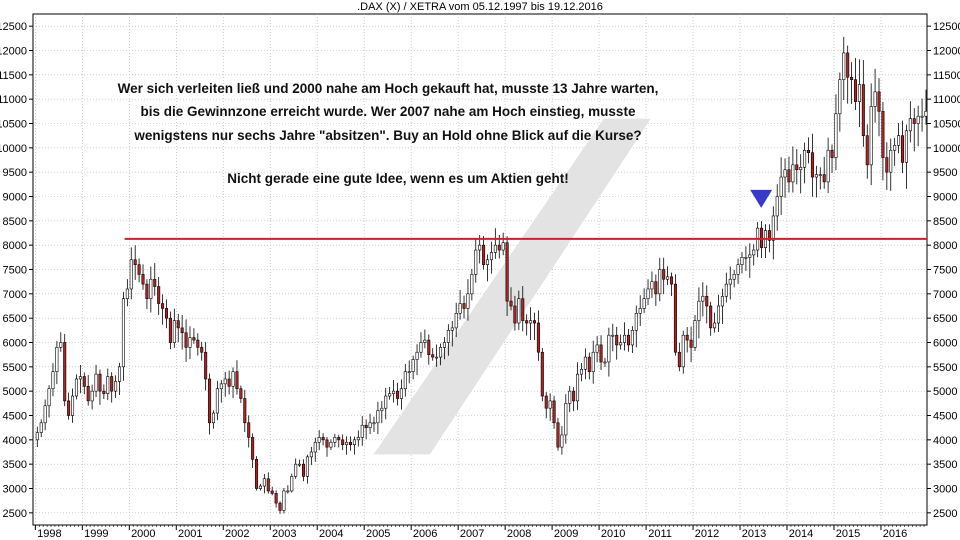 The height and width of the screenshot is (540, 960). I want to click on y-tick-label: 10500, so click(13, 125).